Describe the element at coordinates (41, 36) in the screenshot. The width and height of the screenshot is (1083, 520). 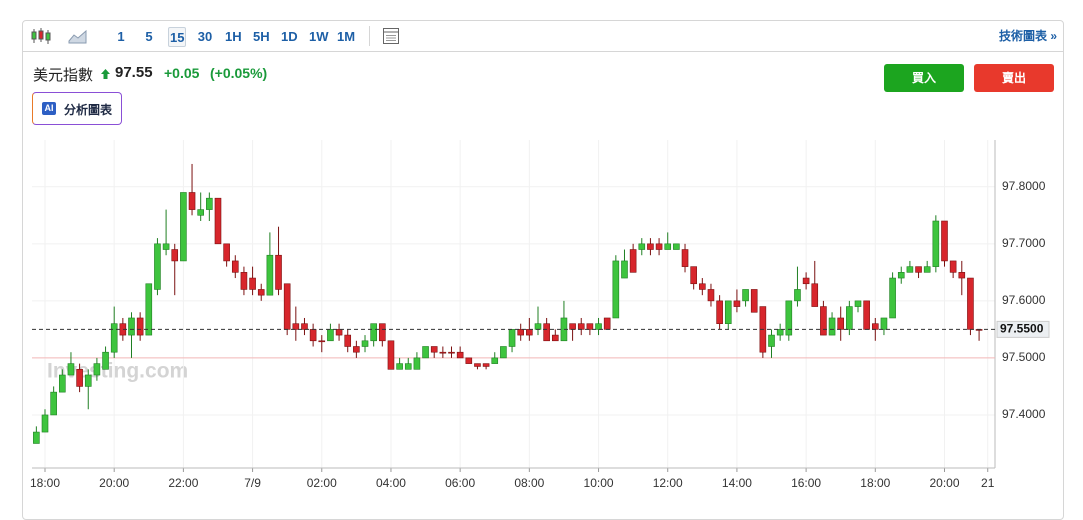
I see `candle-icon` at that location.